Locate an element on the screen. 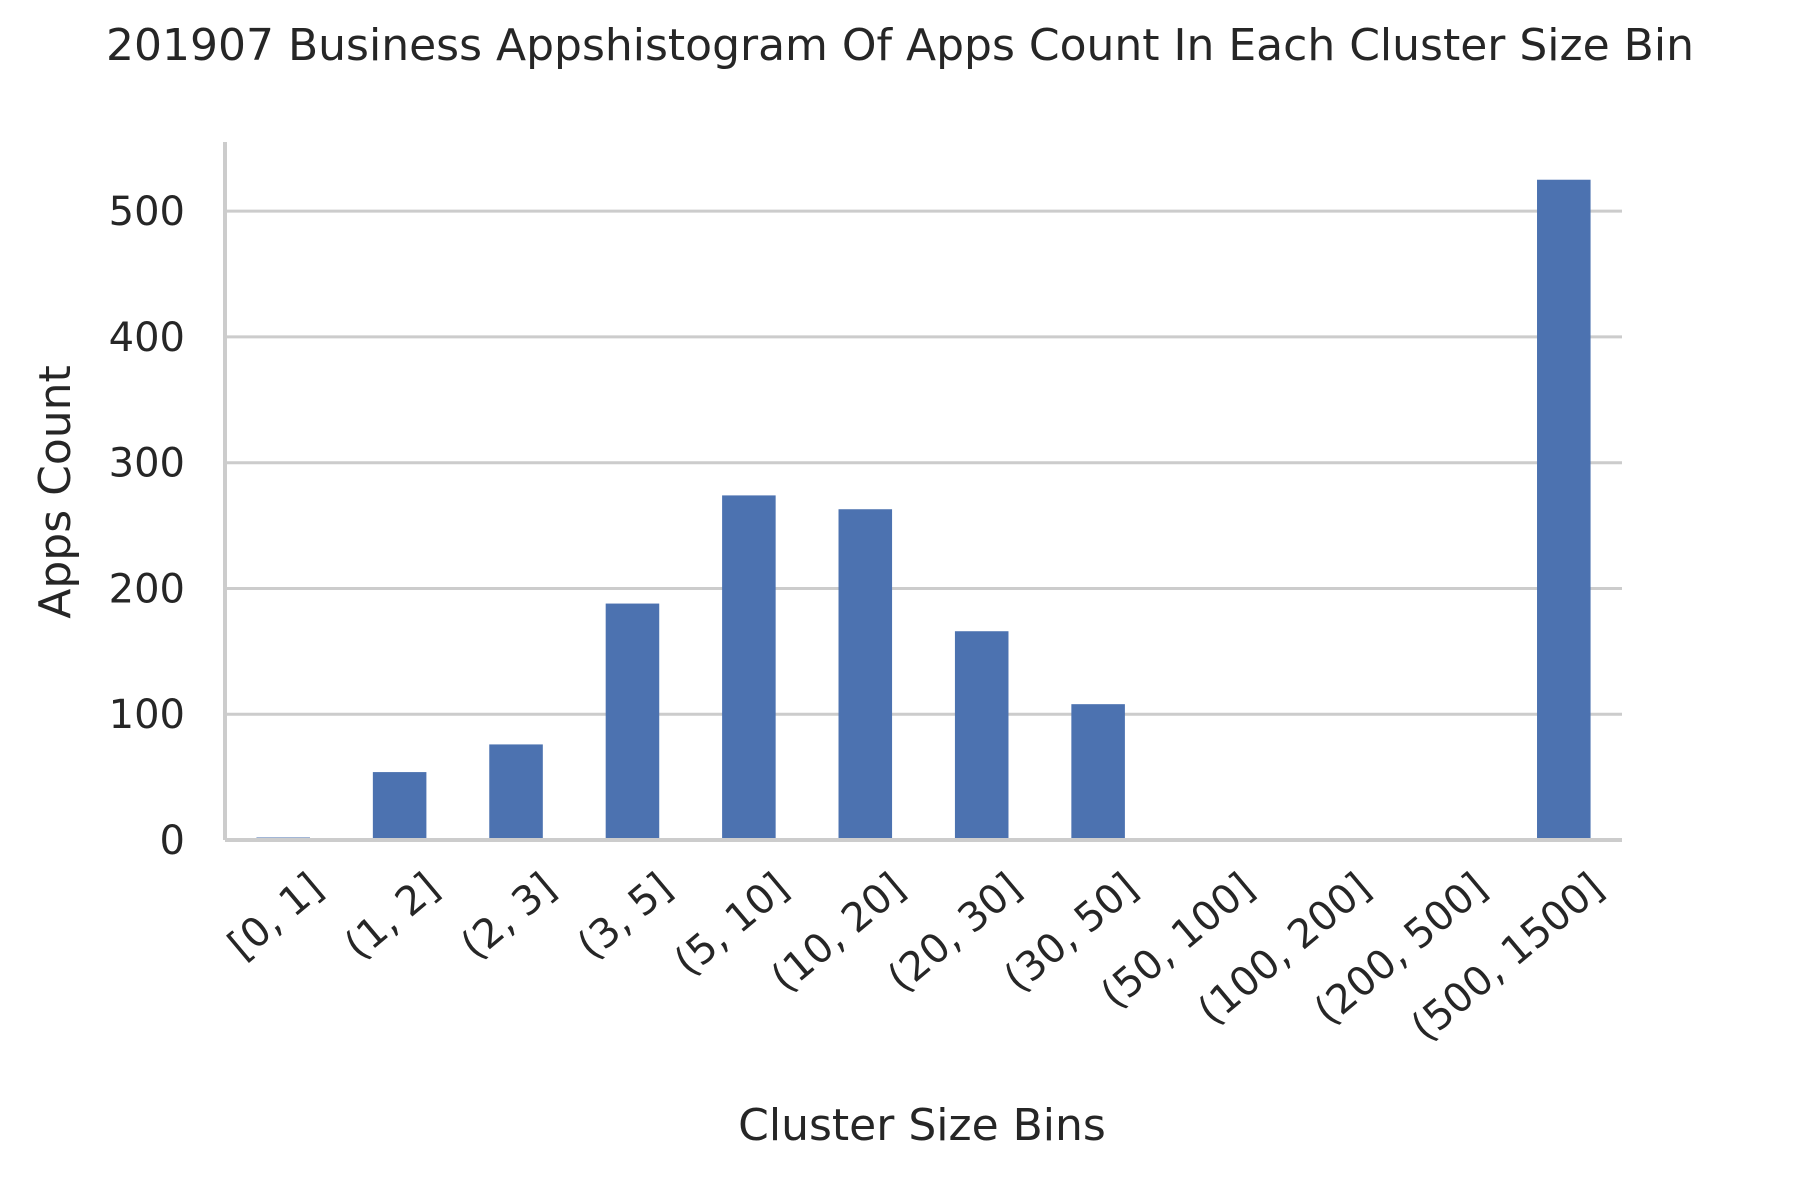 The width and height of the screenshot is (1800, 1200). y-tick-label: 500 is located at coordinates (147, 212).